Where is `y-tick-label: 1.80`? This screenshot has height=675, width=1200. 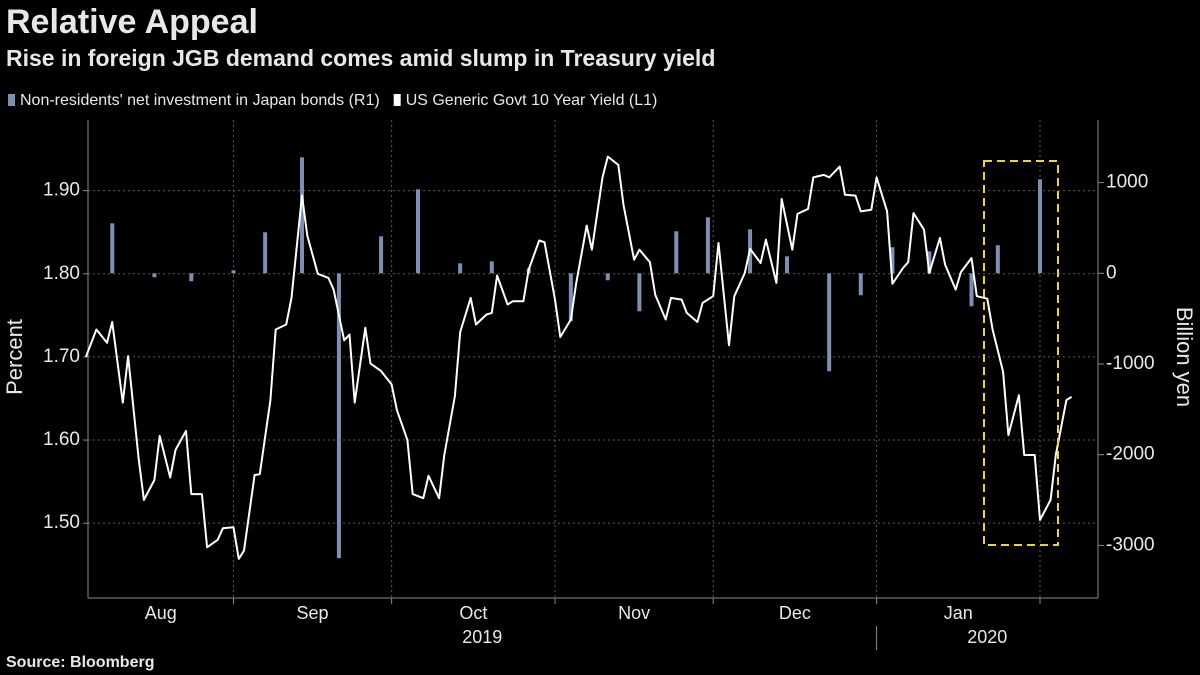 y-tick-label: 1.80 is located at coordinates (61, 273).